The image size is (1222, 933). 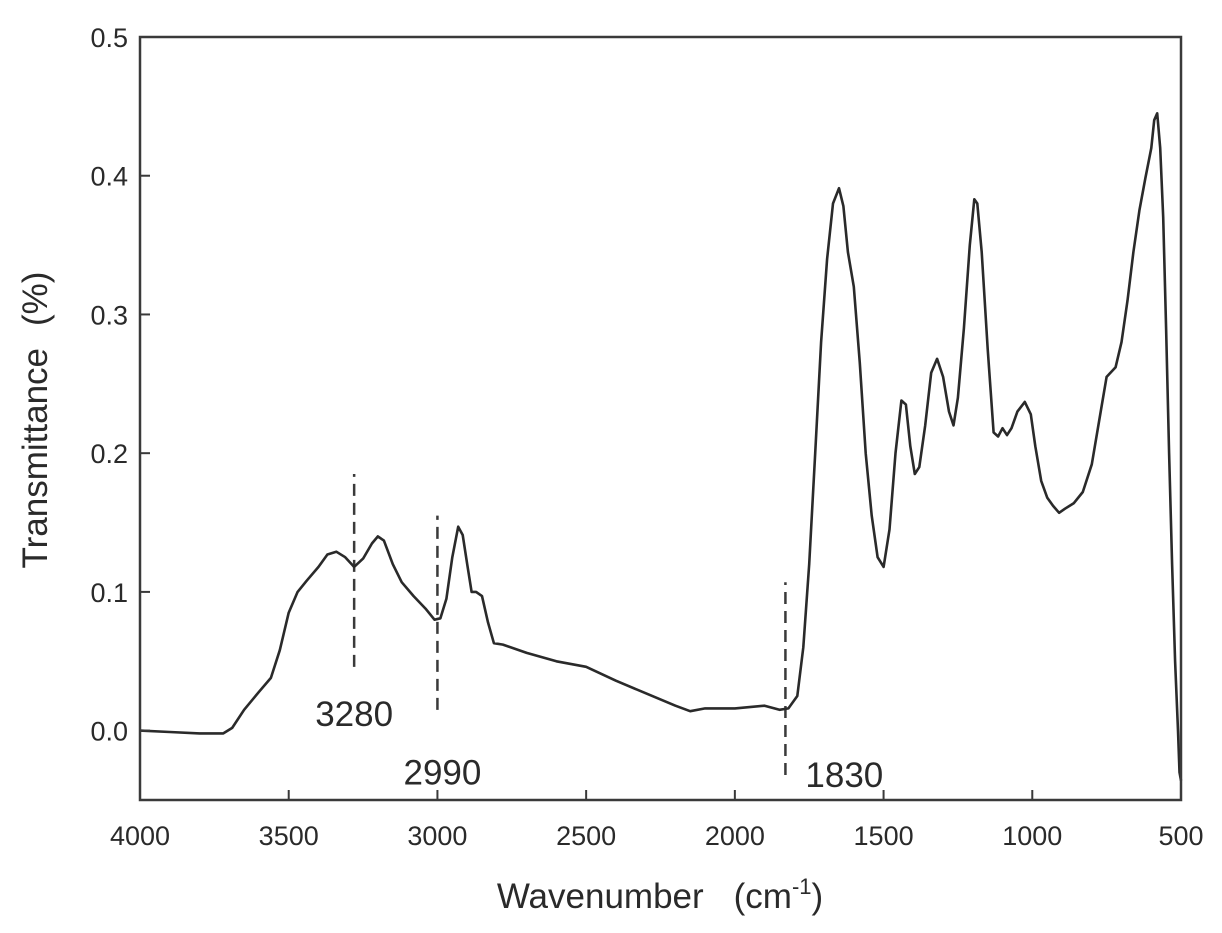 What do you see at coordinates (109, 732) in the screenshot?
I see `y-tick-label: 0.0` at bounding box center [109, 732].